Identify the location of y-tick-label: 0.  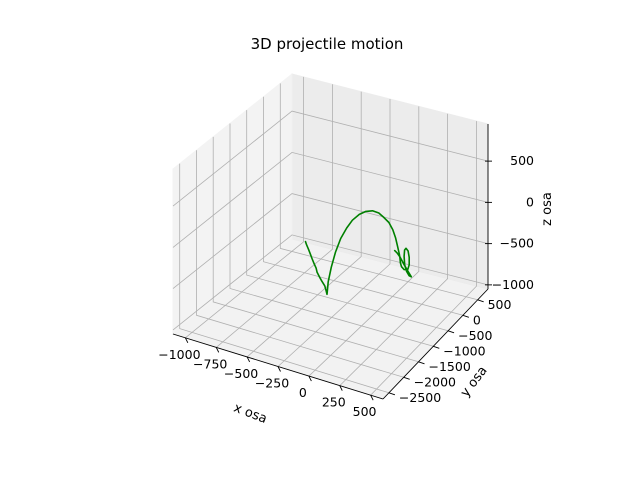
(477, 319).